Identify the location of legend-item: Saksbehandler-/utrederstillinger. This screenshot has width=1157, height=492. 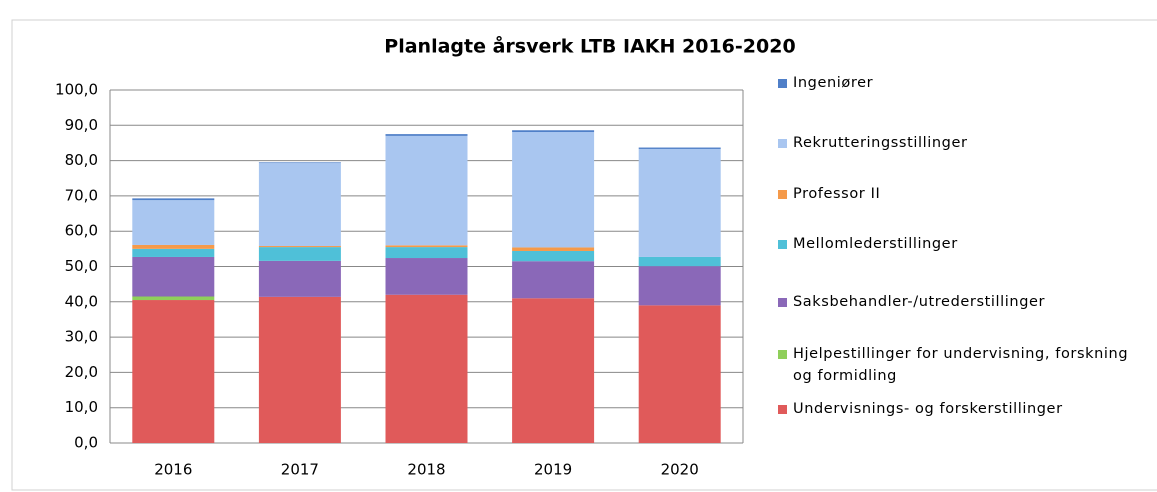
(911, 302).